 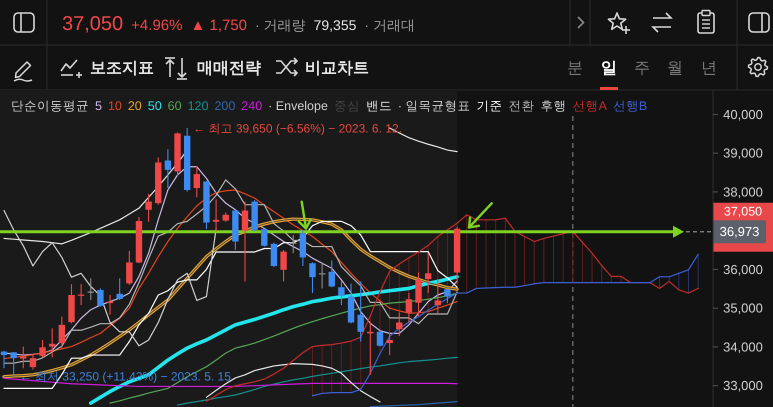 What do you see at coordinates (589, 106) in the screenshot?
I see `text: 선행A` at bounding box center [589, 106].